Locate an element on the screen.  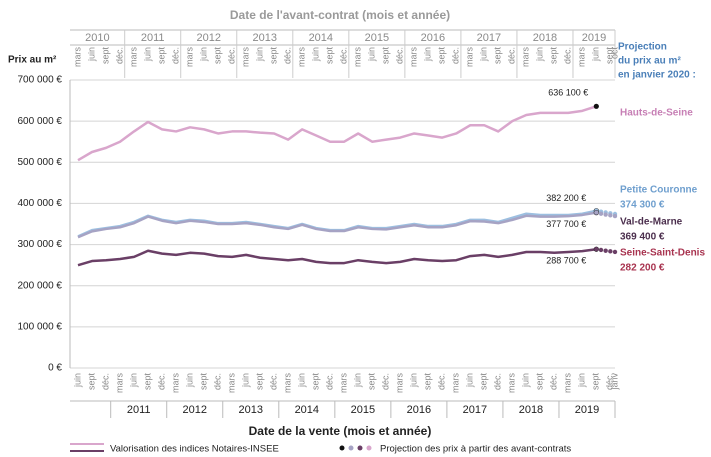
y-tick-label: 500 000 € is located at coordinates (40, 162).